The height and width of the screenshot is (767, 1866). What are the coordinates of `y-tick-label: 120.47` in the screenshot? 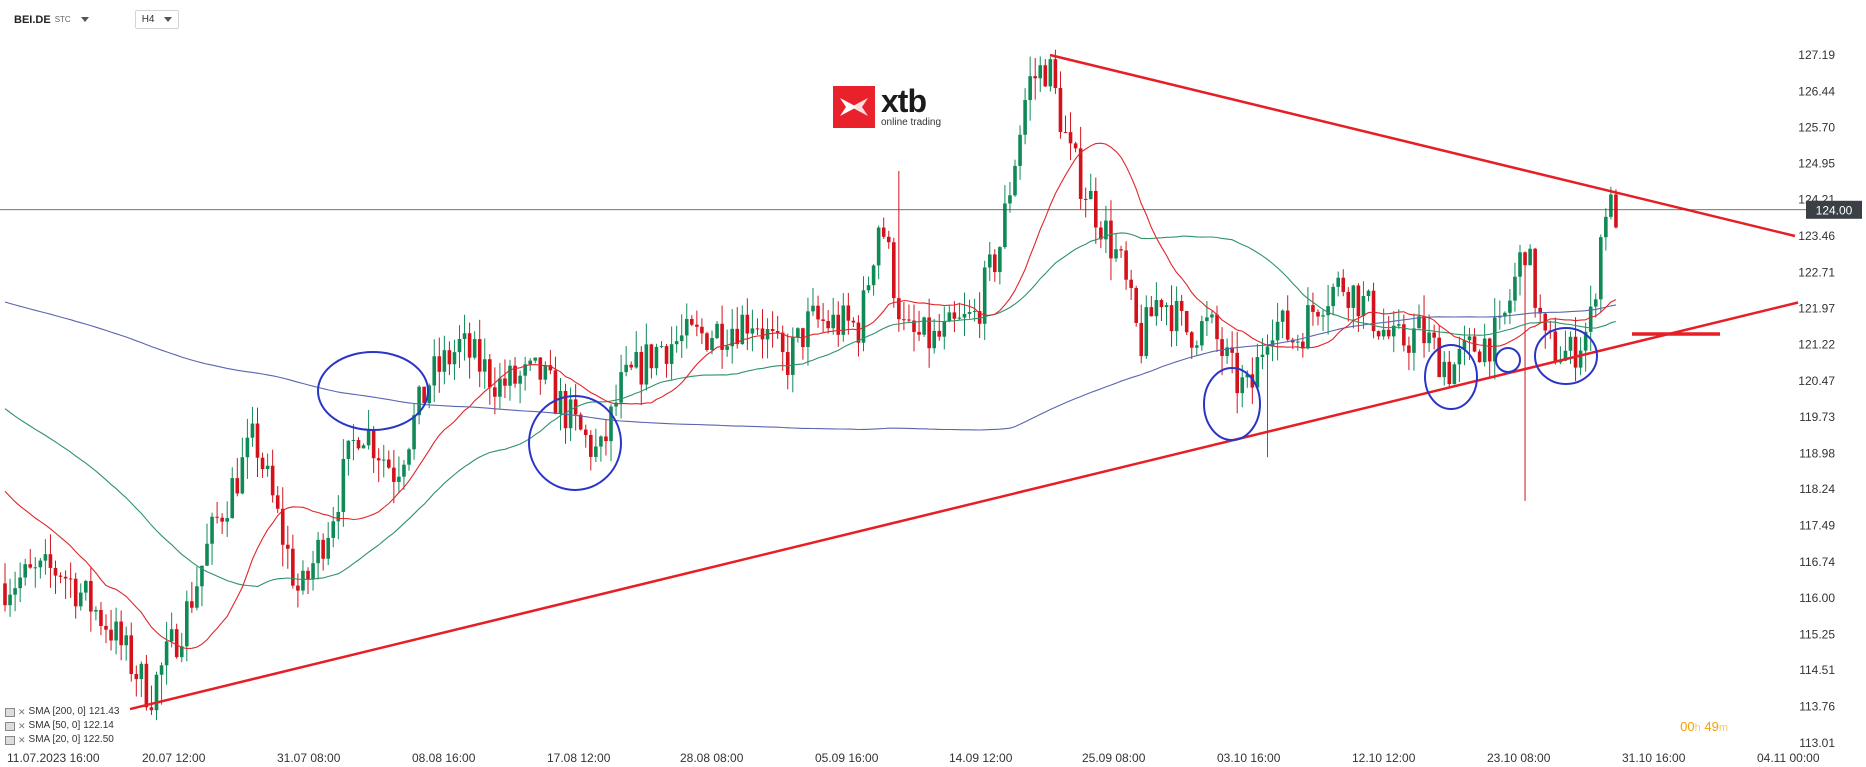 It's located at (1816, 381).